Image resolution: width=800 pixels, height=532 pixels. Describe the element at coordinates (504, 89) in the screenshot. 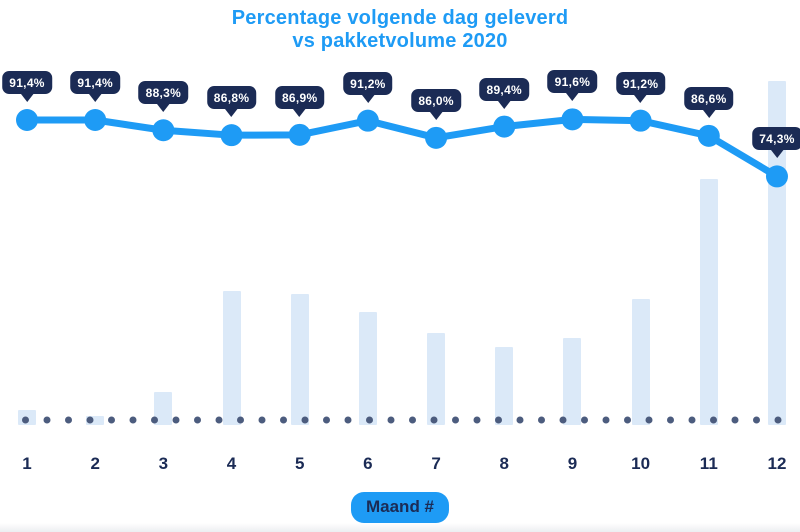

I see `data-label-badge: 89,4%` at that location.